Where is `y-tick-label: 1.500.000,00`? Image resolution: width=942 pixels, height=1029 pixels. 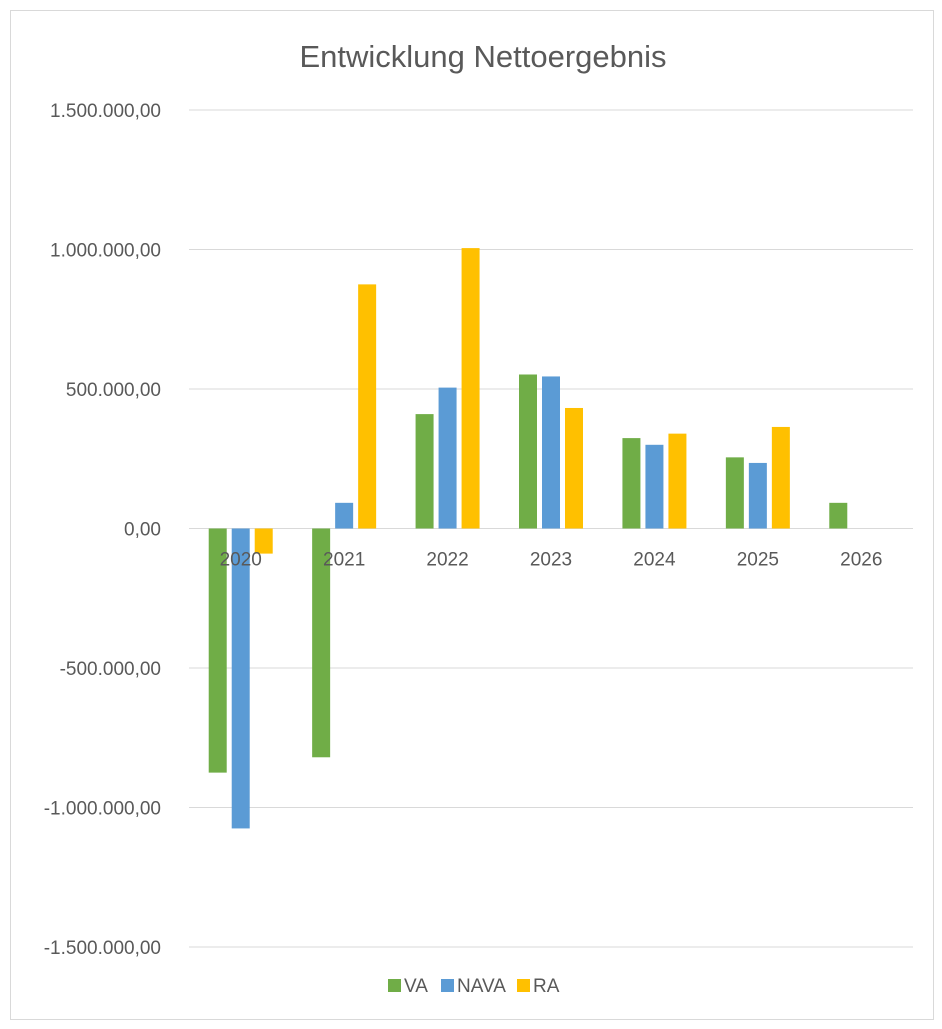
y-tick-label: 1.500.000,00 is located at coordinates (105, 111).